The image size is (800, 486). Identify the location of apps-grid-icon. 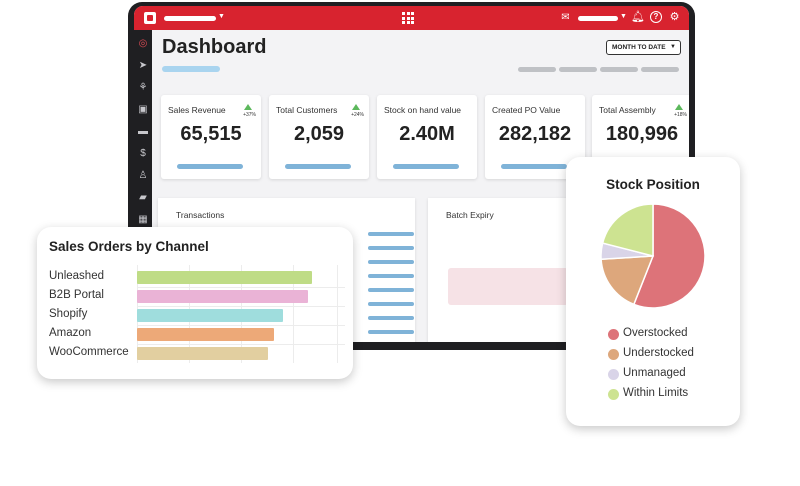
(408, 18).